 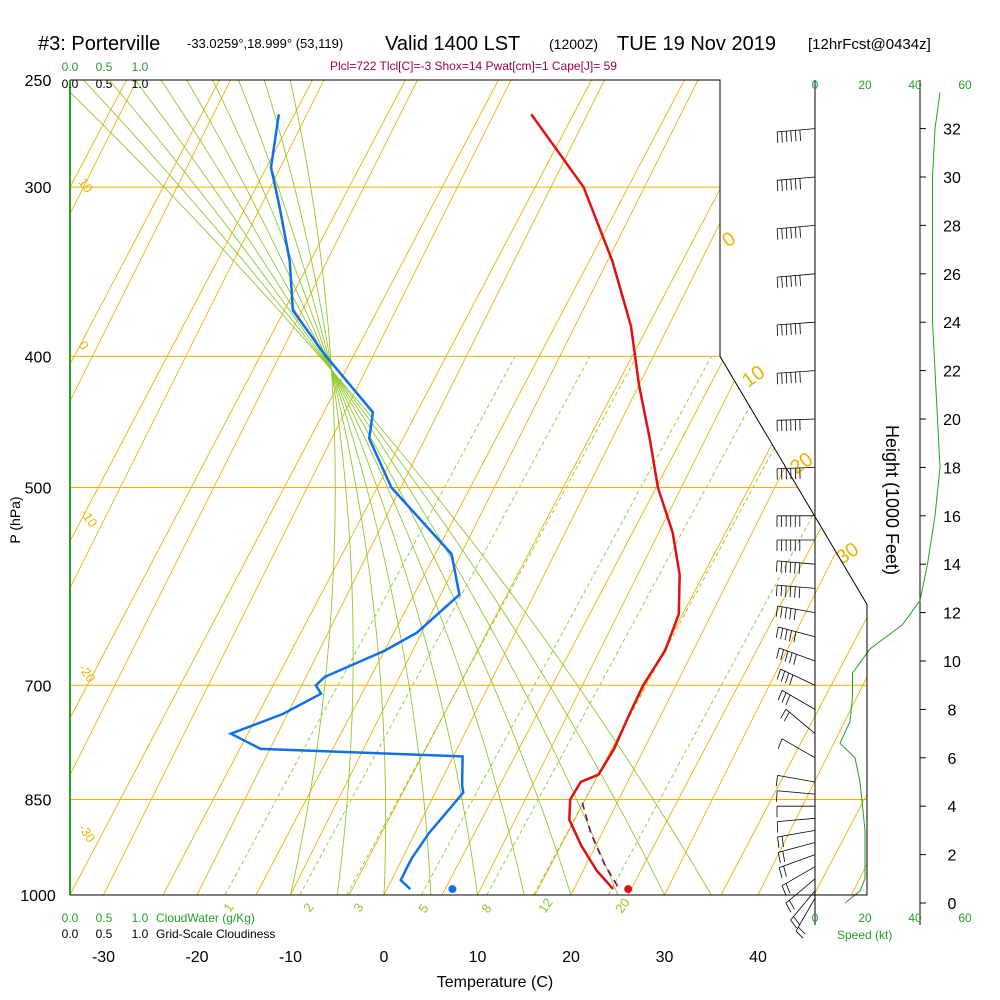 I want to click on x-axis-title: Temperature (C), so click(x=495, y=982).